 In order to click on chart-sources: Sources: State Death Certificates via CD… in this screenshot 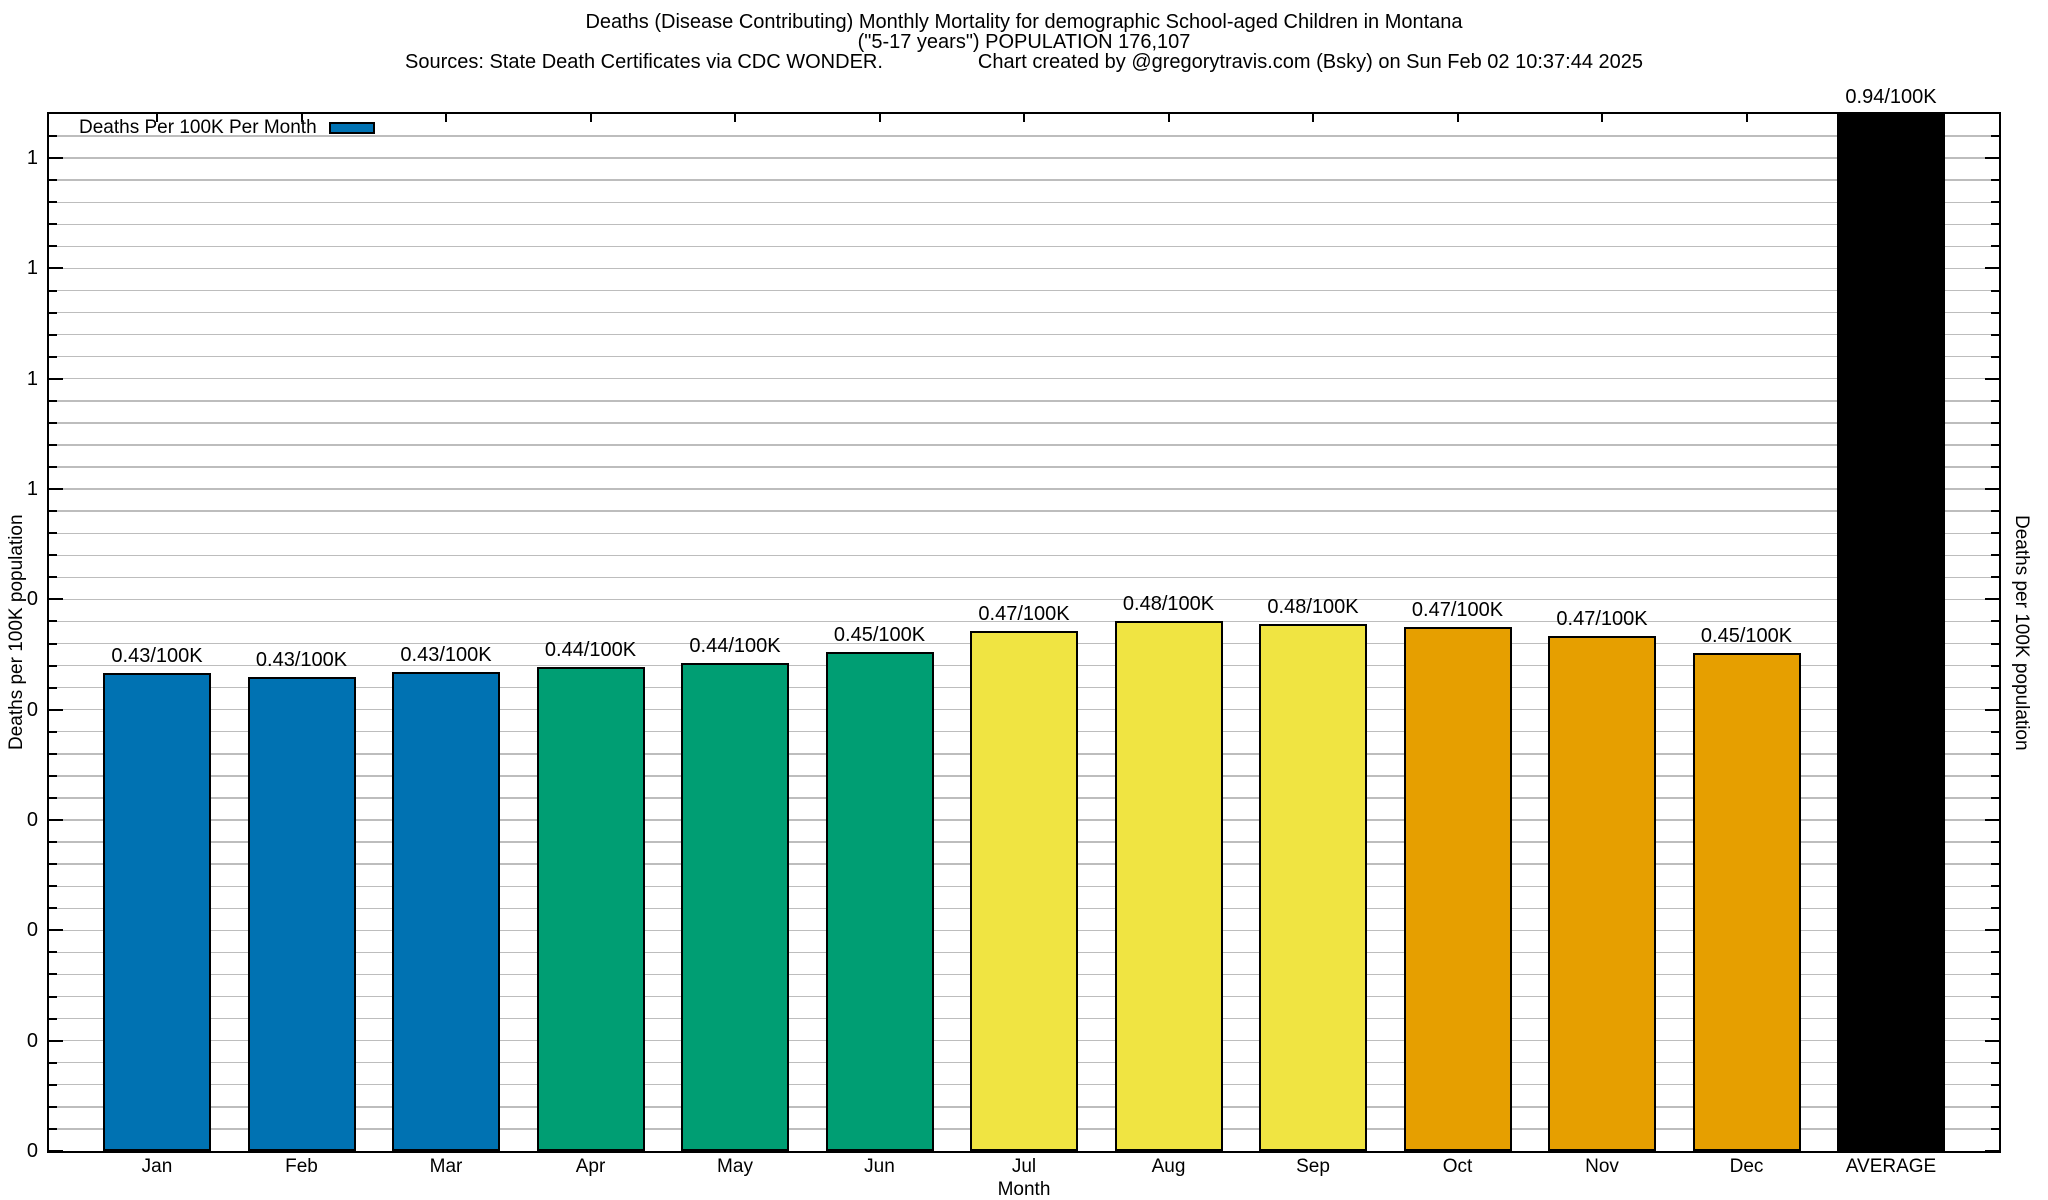, I will do `click(643, 62)`.